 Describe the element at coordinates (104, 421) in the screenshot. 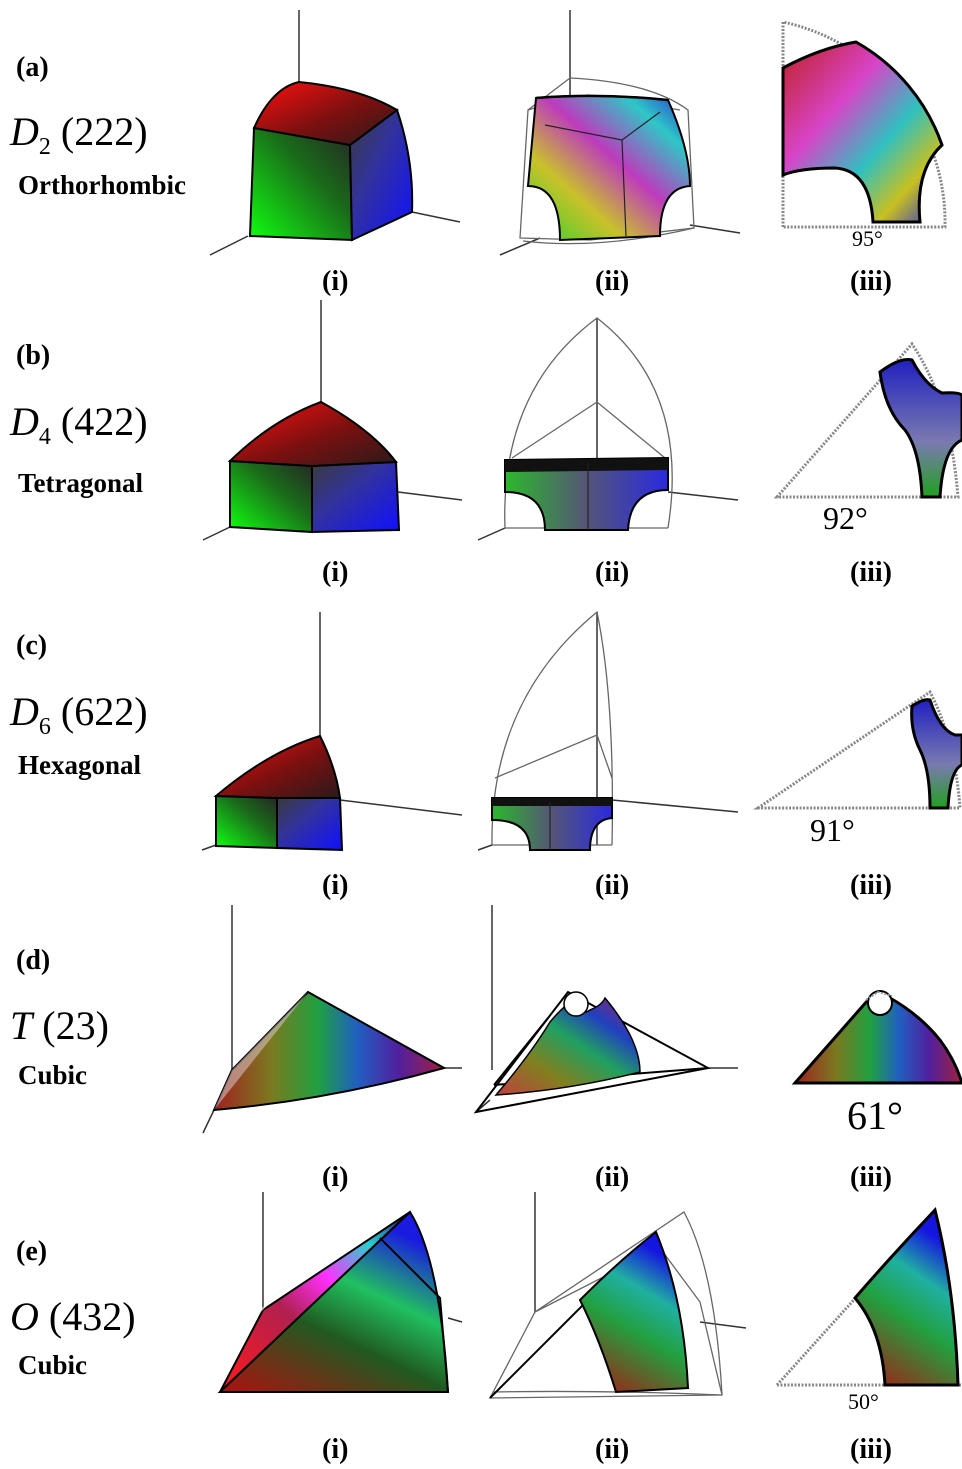

I see `row-b-group-number: (422)` at that location.